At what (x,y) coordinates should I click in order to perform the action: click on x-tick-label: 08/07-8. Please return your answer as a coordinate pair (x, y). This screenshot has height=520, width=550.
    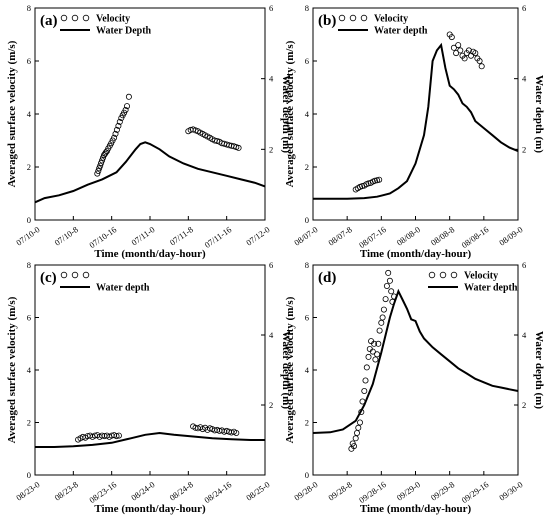
    Looking at the image, I should click on (339, 235).